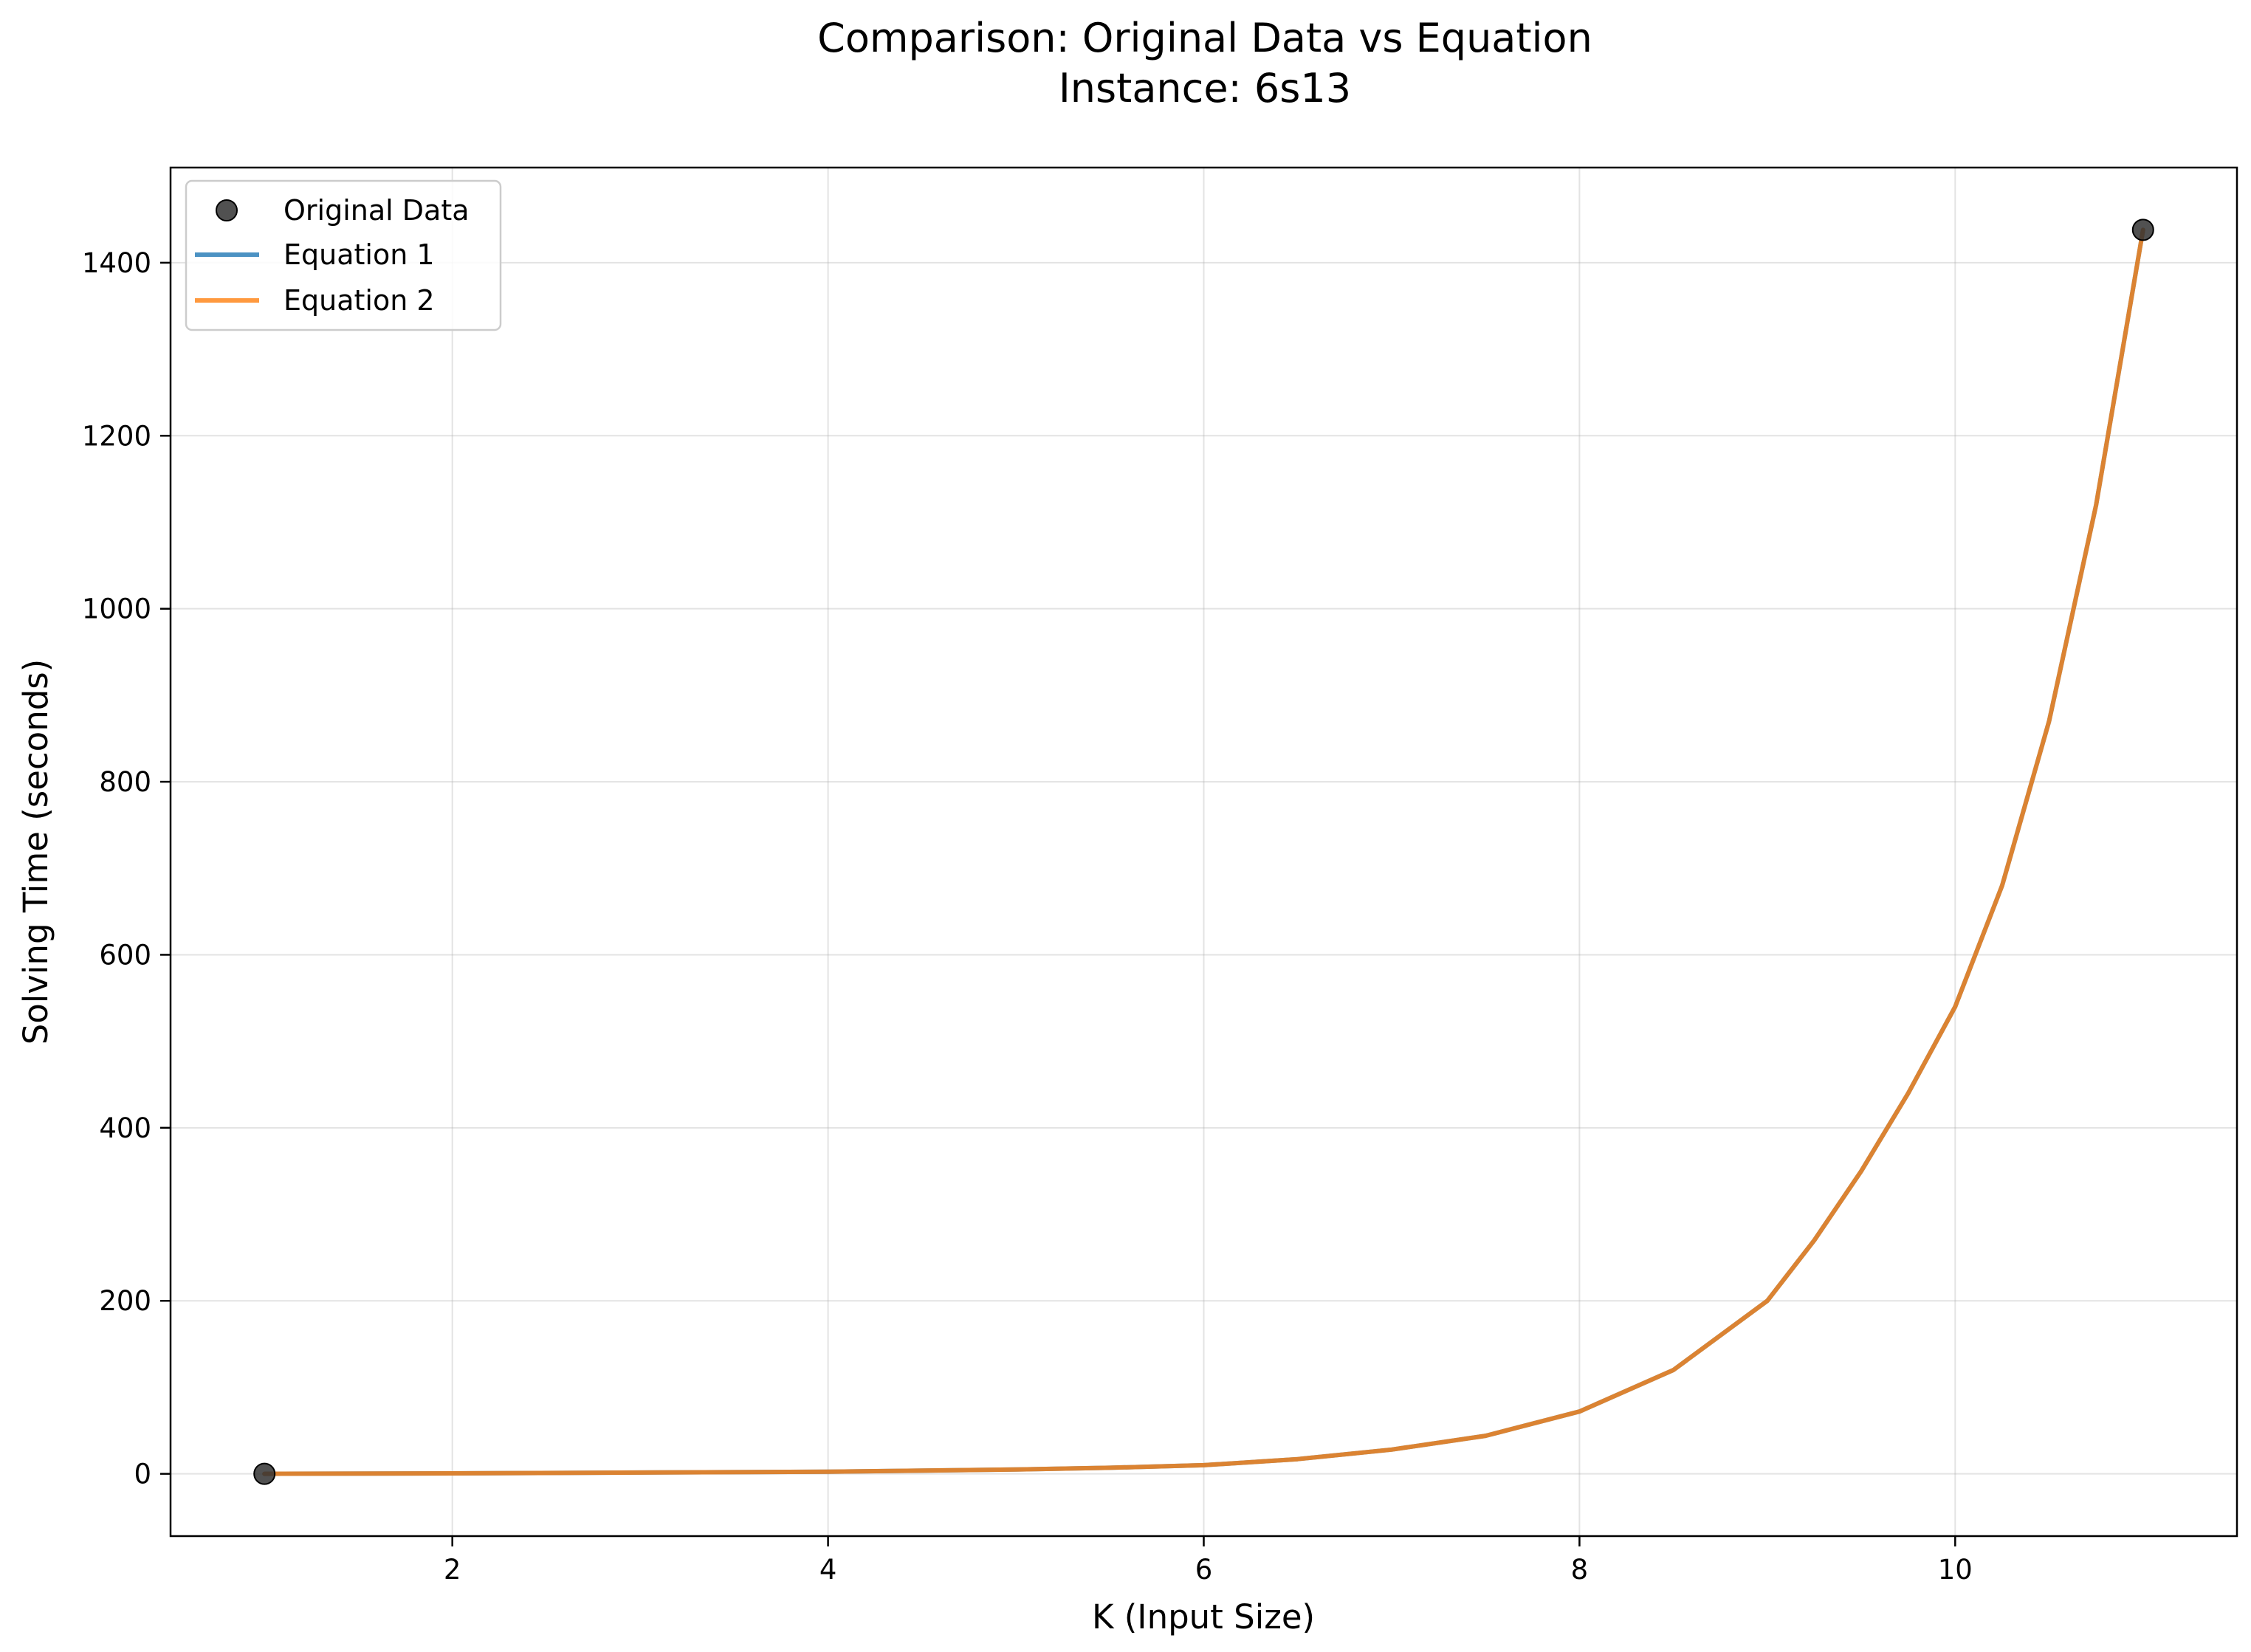 This screenshot has width=2251, height=1652. What do you see at coordinates (359, 300) in the screenshot?
I see `legend-label-equation-2: Equation 2` at bounding box center [359, 300].